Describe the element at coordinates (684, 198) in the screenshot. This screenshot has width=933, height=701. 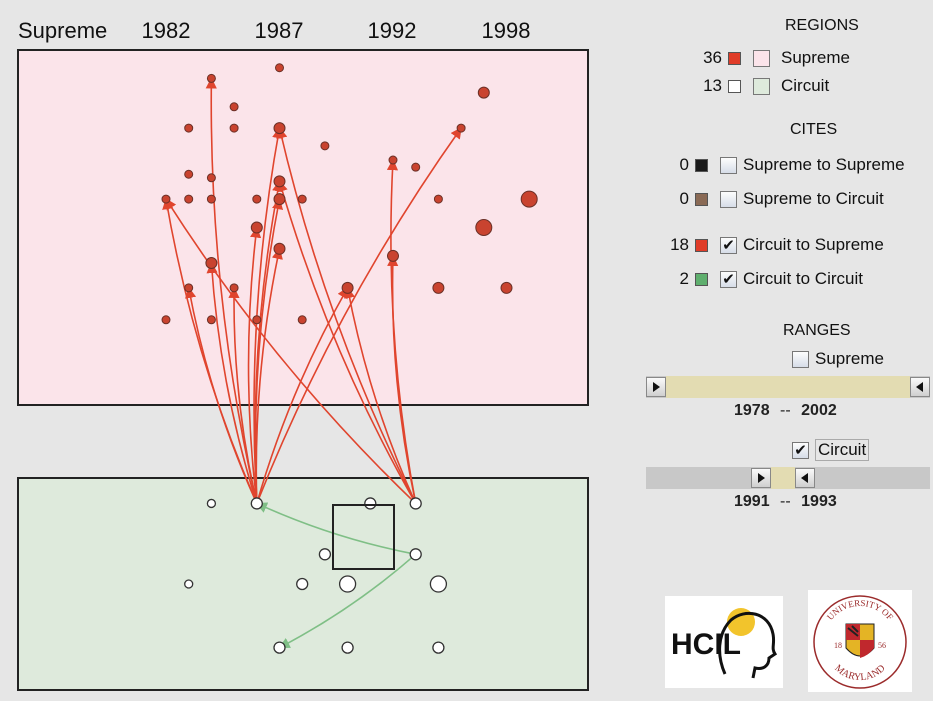
I see `cites-count: 0` at that location.